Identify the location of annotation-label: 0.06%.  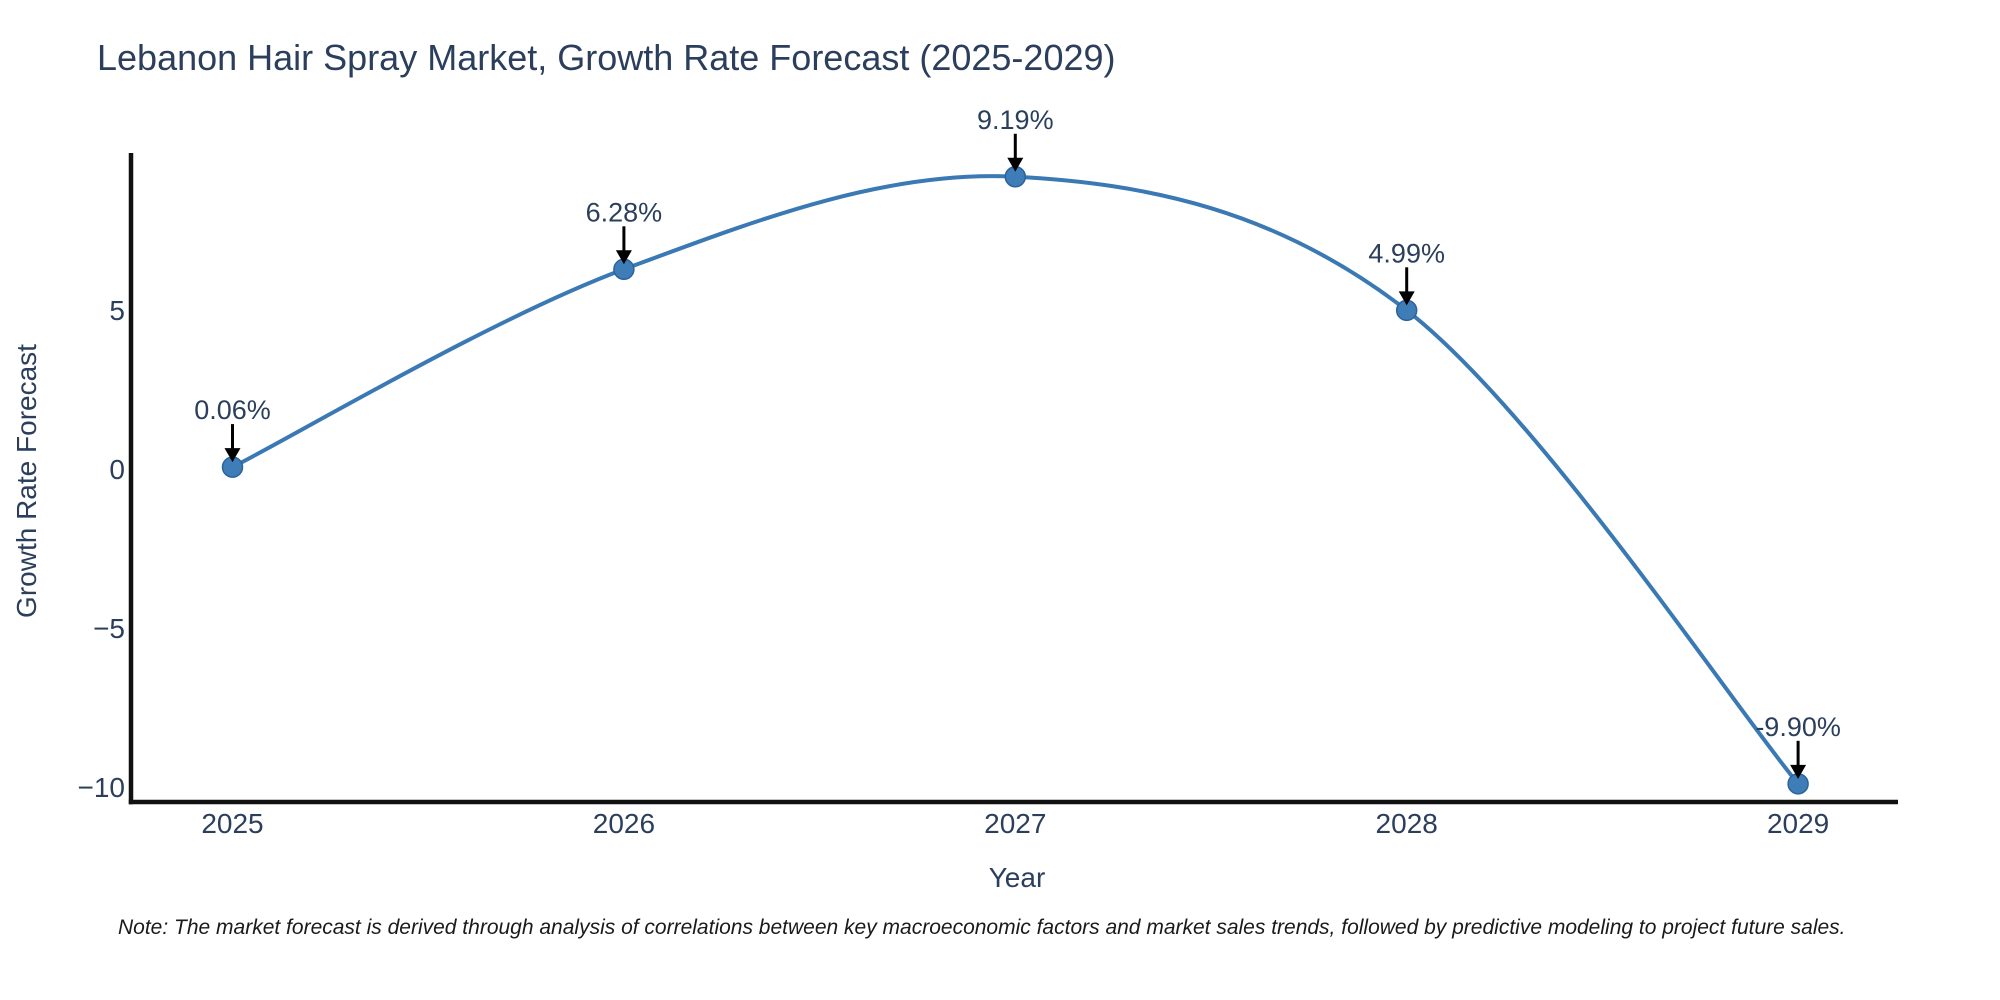
(232, 410).